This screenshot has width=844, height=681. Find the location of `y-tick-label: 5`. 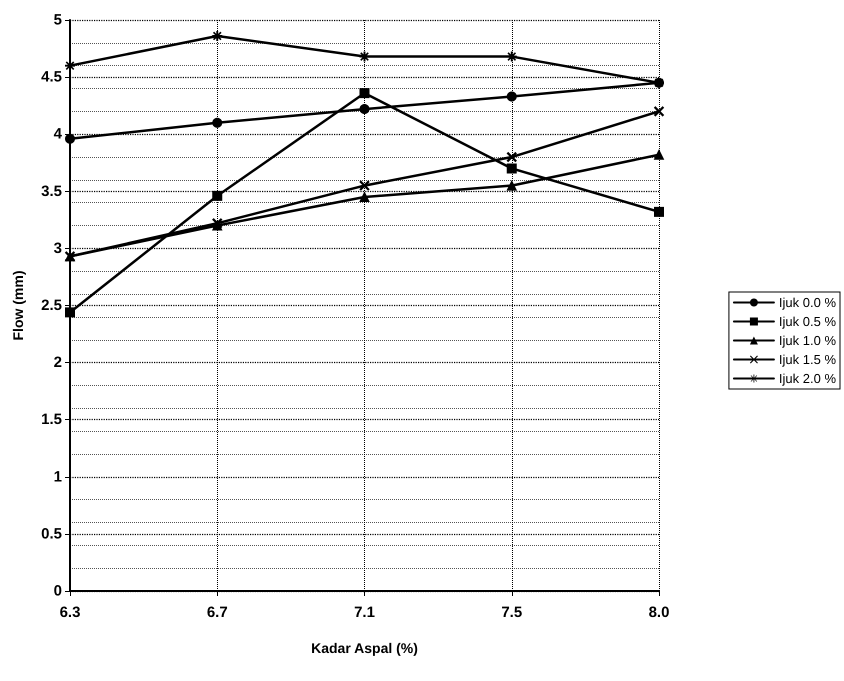

y-tick-label: 5 is located at coordinates (58, 20).